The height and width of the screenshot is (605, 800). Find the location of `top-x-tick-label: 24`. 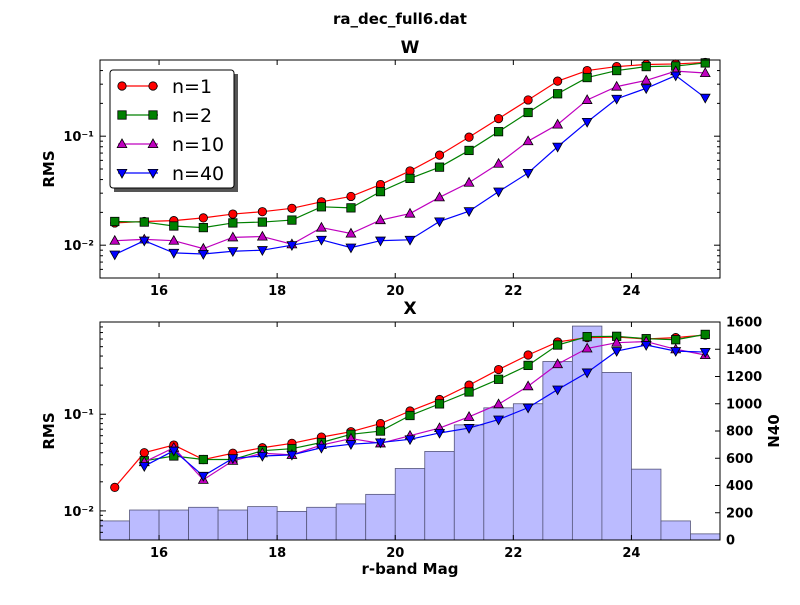

top-x-tick-label: 24 is located at coordinates (631, 291).